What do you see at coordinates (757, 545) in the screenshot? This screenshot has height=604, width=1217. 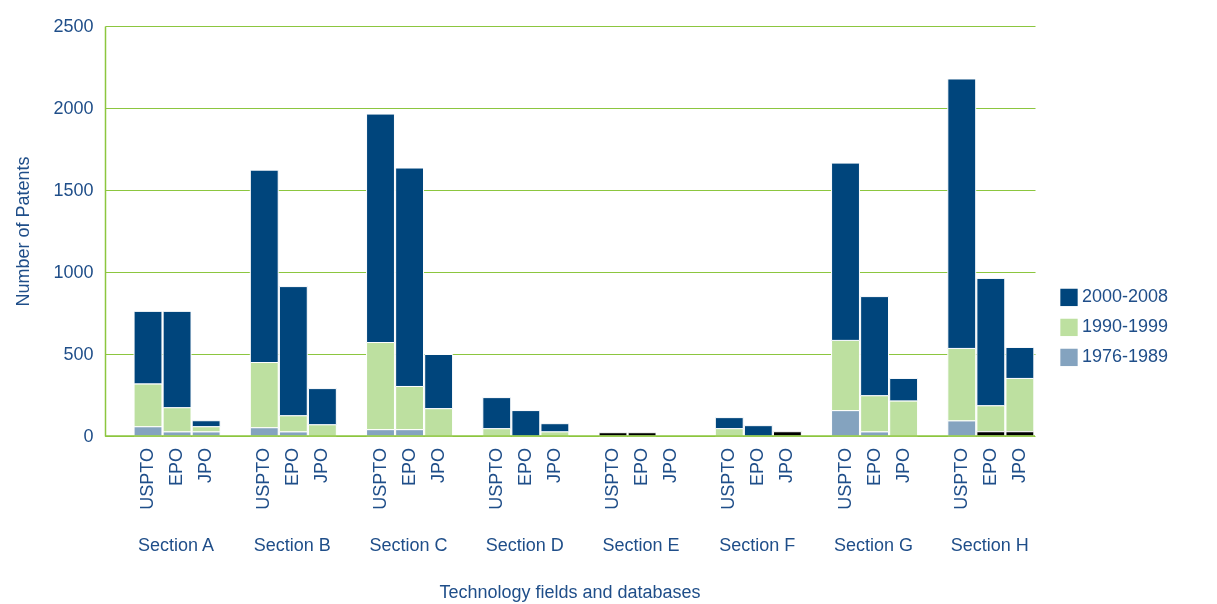 I see `text: Section F` at bounding box center [757, 545].